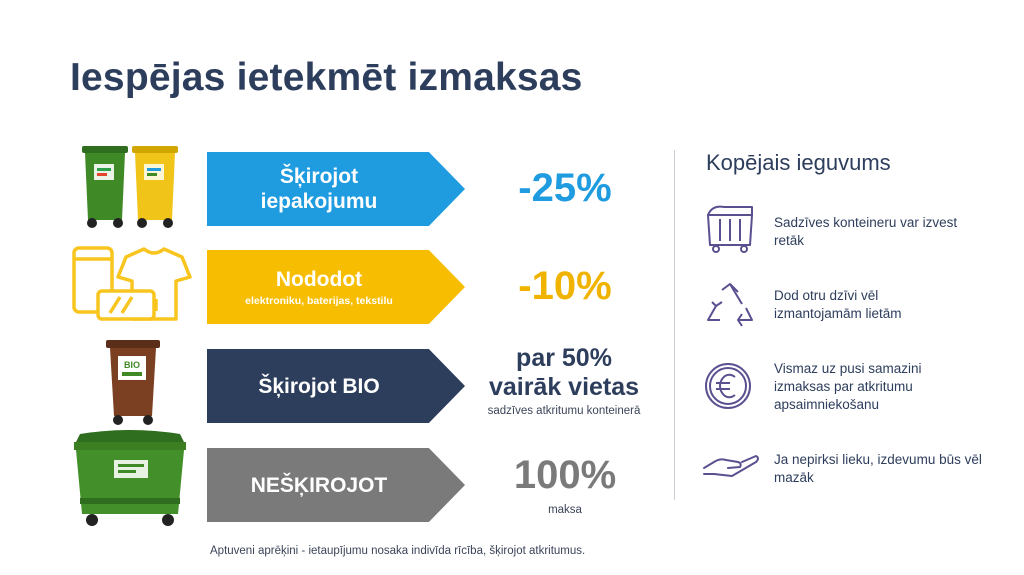 Image resolution: width=1024 pixels, height=575 pixels. I want to click on arrow-packaging: Šķirojot iepakojumu, so click(336, 189).